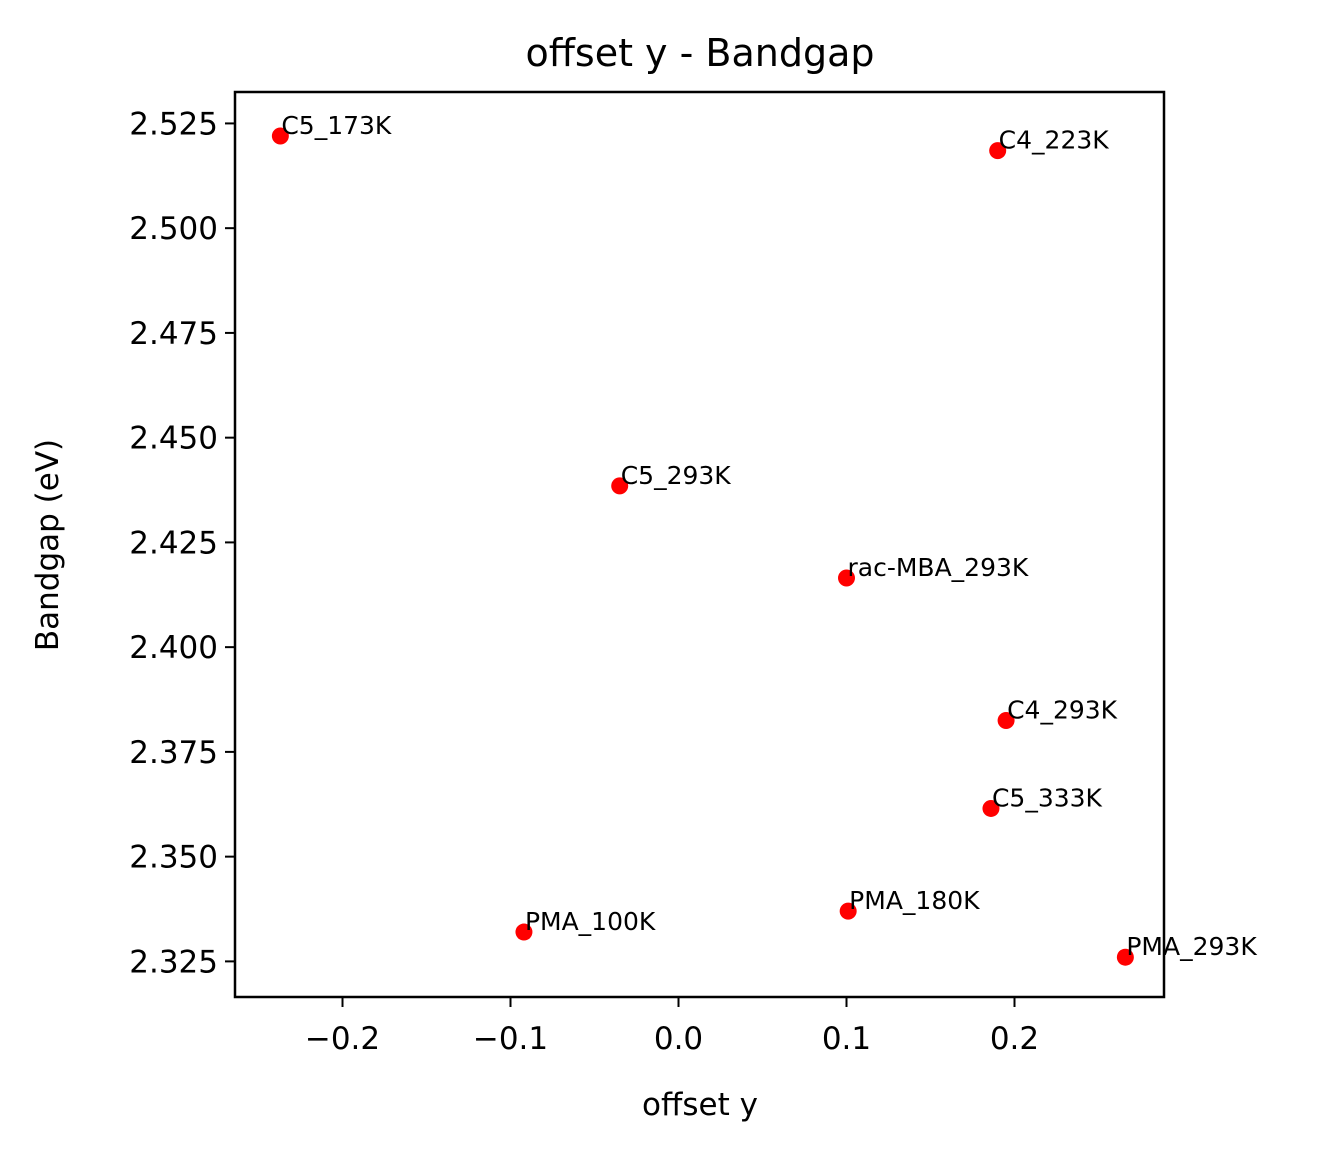 This screenshot has height=1154, width=1326. What do you see at coordinates (173, 124) in the screenshot?
I see `y-tick-label: 2.525` at bounding box center [173, 124].